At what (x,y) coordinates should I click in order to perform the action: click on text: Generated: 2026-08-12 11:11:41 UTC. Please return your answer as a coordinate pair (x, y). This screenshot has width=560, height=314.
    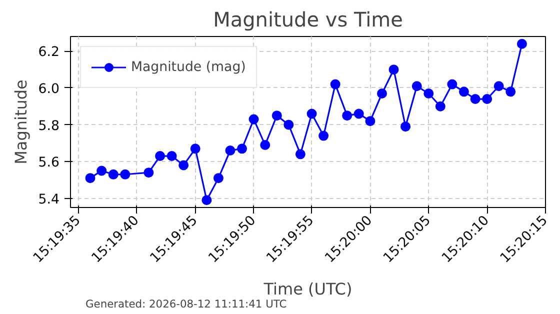
    Looking at the image, I should click on (186, 304).